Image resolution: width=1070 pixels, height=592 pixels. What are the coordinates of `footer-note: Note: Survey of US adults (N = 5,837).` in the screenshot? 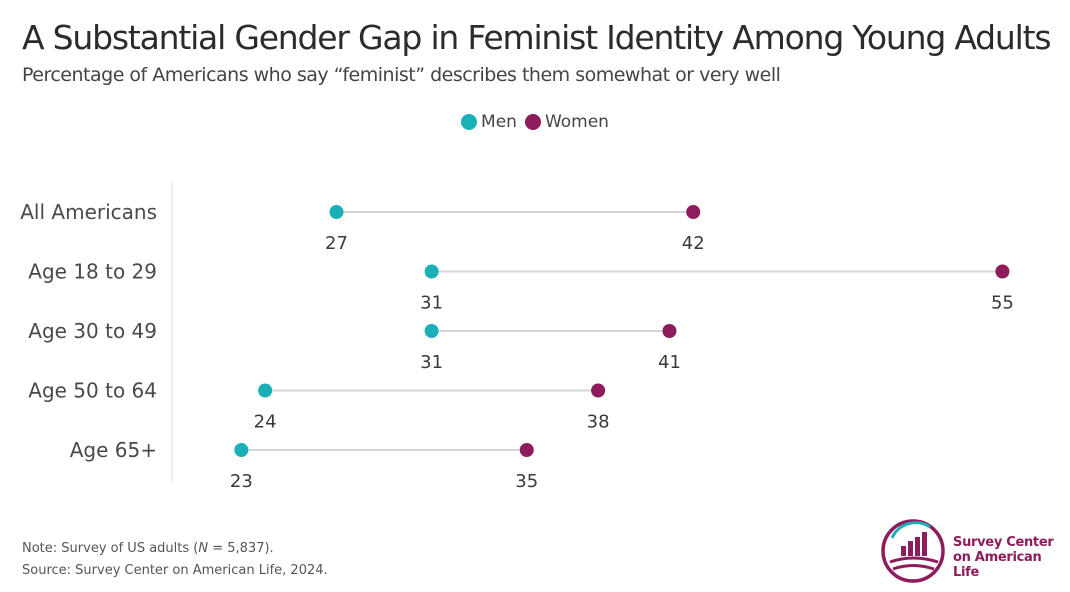 It's located at (175, 549).